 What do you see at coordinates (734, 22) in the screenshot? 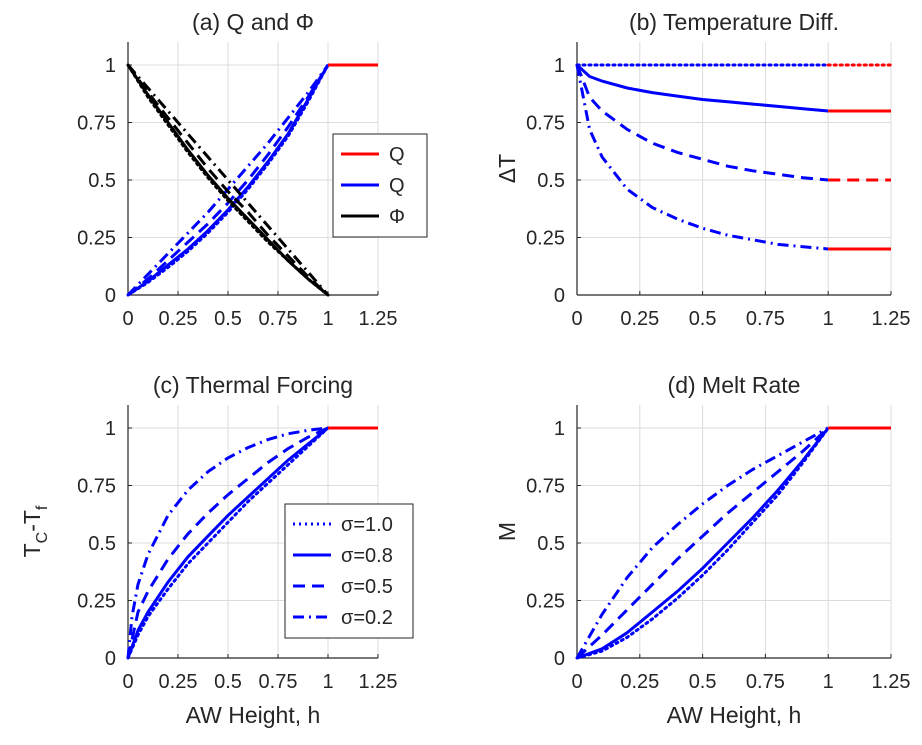
I see `panel-title: (b) Temperature Diff.` at bounding box center [734, 22].